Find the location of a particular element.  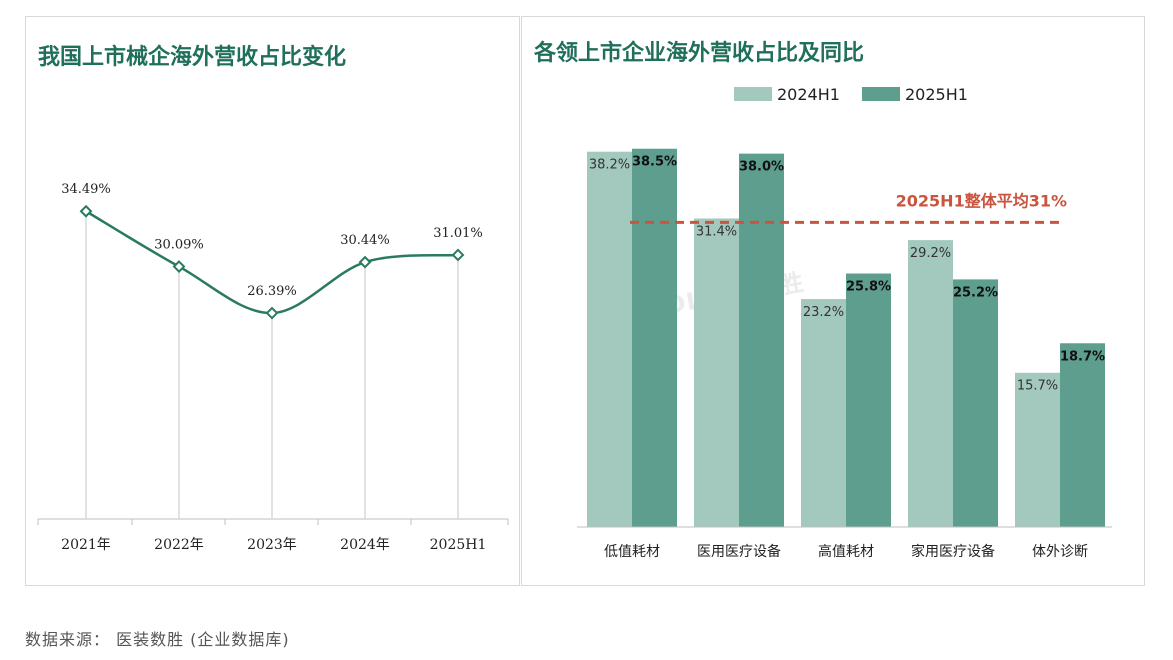

data-label-2: 26.39% is located at coordinates (272, 291).